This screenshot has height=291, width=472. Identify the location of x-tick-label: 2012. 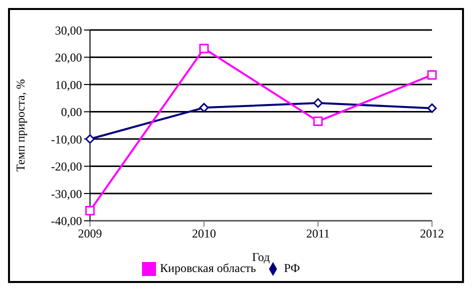
(432, 233).